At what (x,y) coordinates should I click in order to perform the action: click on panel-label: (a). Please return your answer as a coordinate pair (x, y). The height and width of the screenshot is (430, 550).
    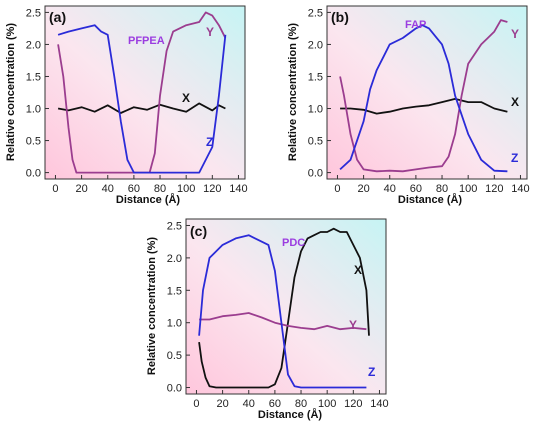
    Looking at the image, I should click on (57, 17).